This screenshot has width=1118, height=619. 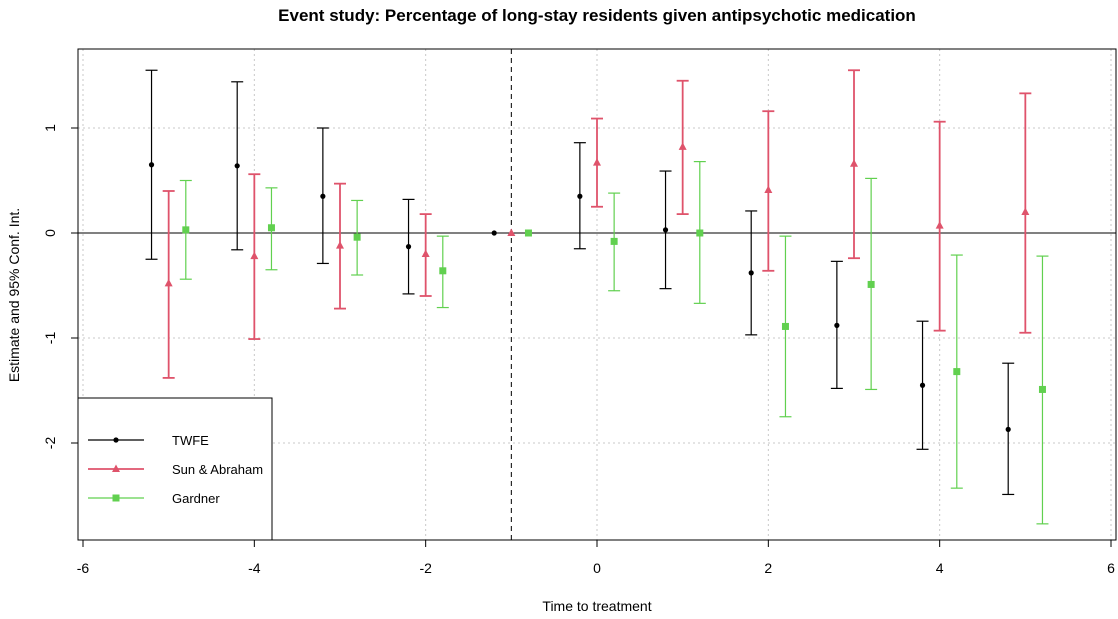 I want to click on y-tick-label: 1, so click(x=50, y=128).